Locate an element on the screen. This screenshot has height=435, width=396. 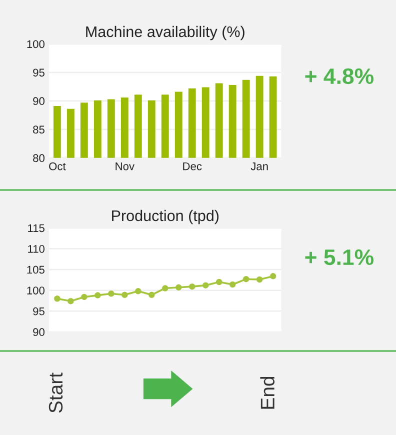
y-tick-label: 80 is located at coordinates (39, 158).